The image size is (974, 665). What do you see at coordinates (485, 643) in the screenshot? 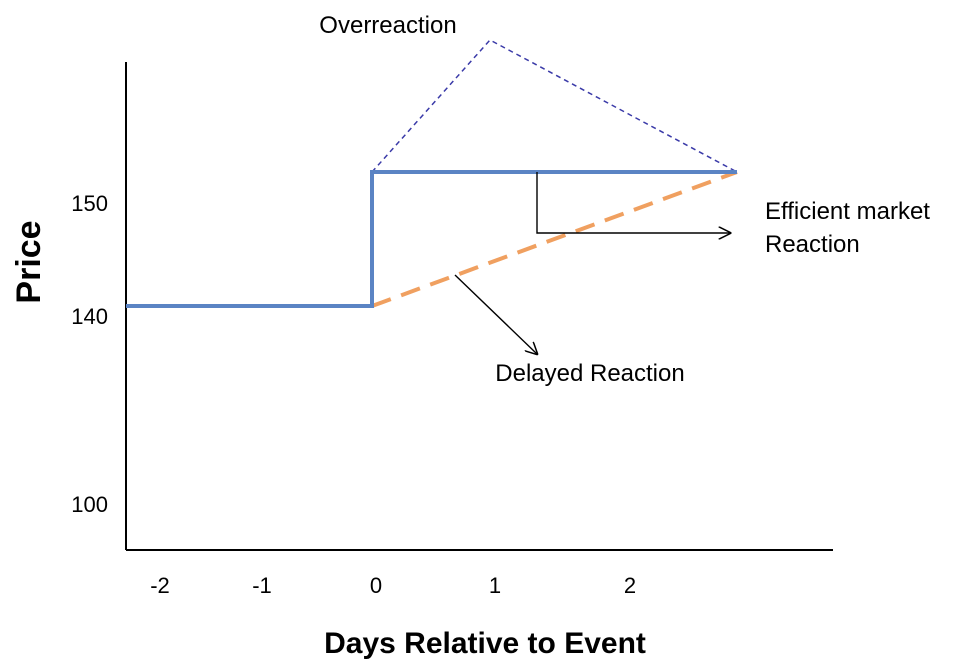
I see `x-axis-title: Days Relative to Event` at bounding box center [485, 643].